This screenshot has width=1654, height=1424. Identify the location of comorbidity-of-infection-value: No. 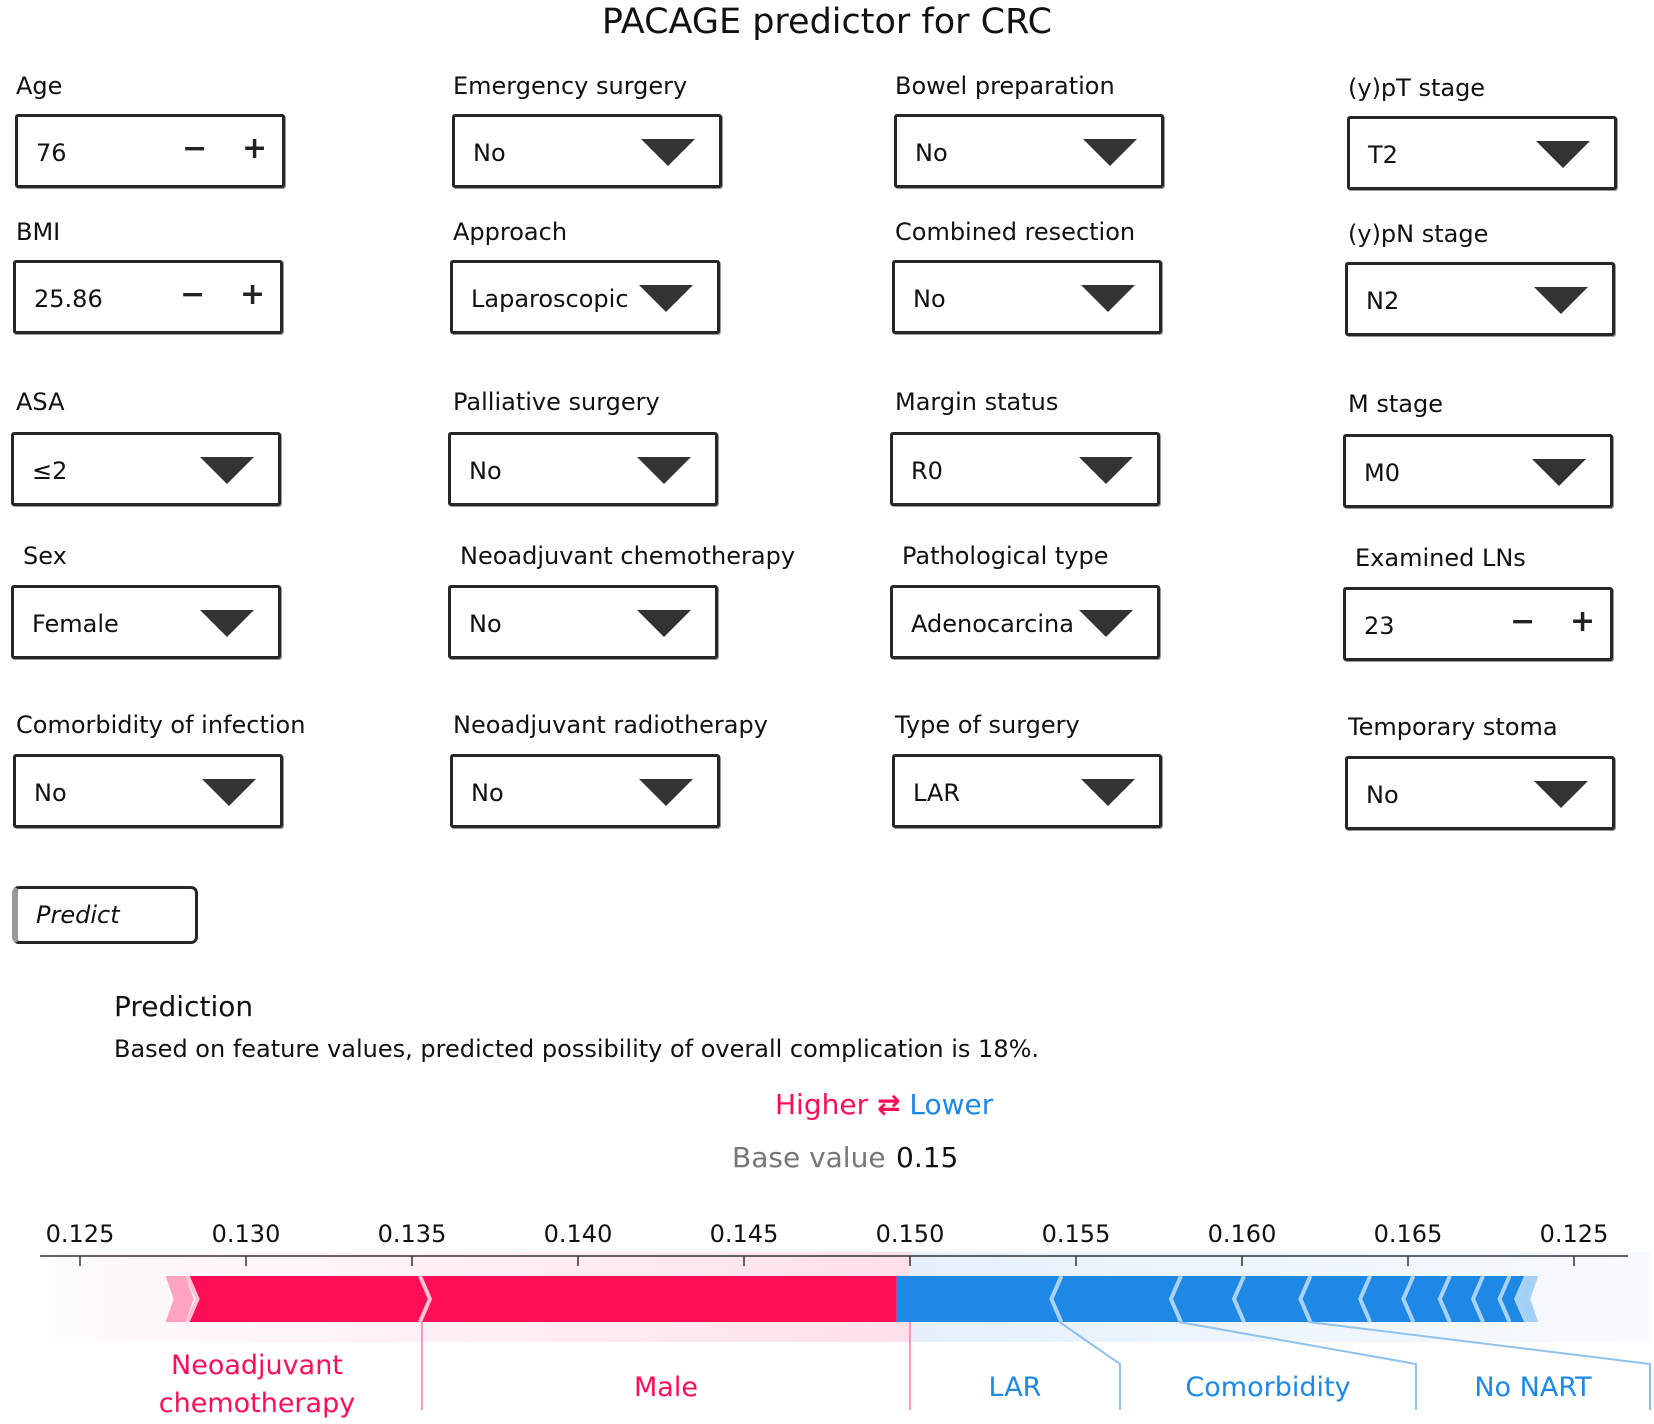
(50, 793).